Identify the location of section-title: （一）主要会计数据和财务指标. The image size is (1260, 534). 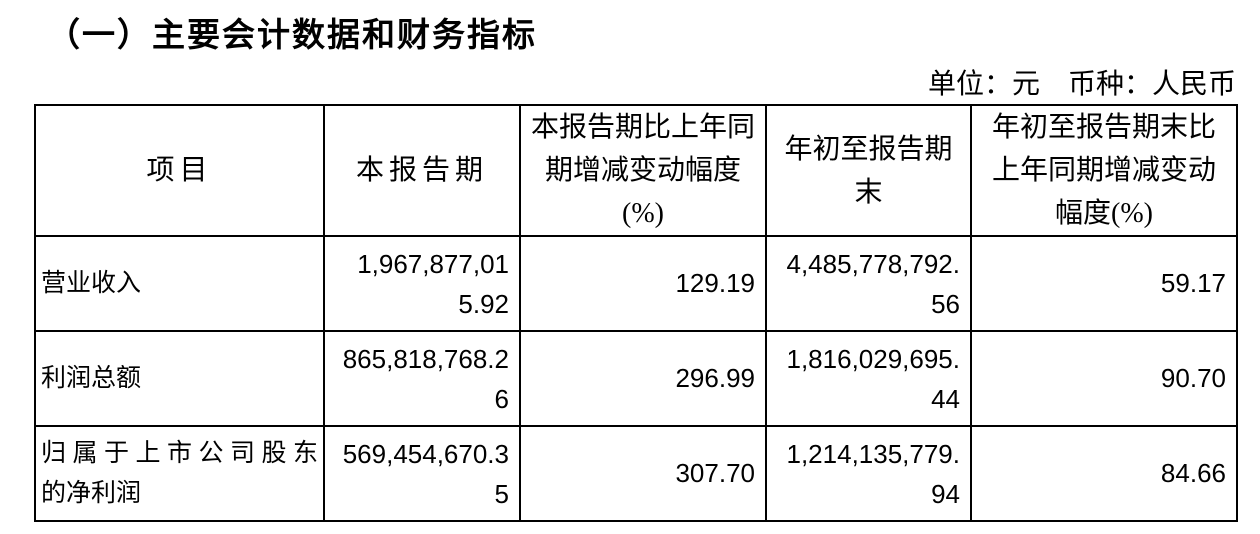
(292, 36).